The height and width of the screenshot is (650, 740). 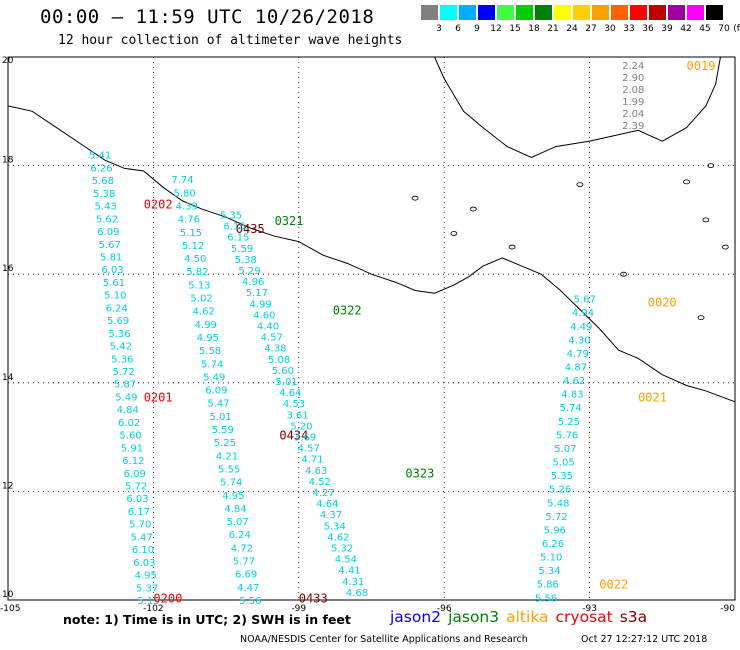 I want to click on pass-time-label: 0200, so click(x=167, y=598).